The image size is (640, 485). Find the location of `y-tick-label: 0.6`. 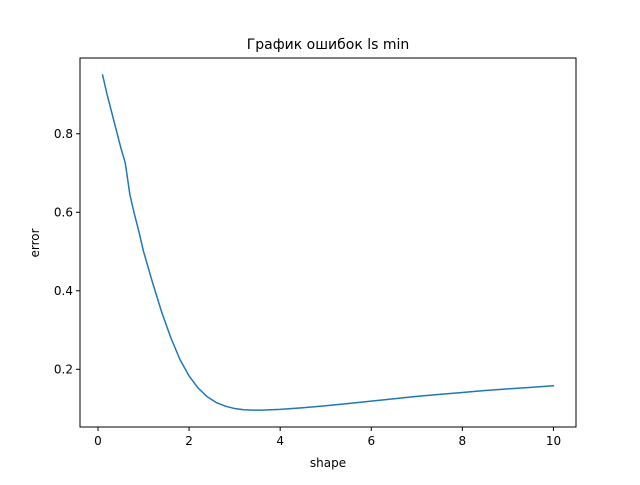

y-tick-label: 0.6 is located at coordinates (63, 212).